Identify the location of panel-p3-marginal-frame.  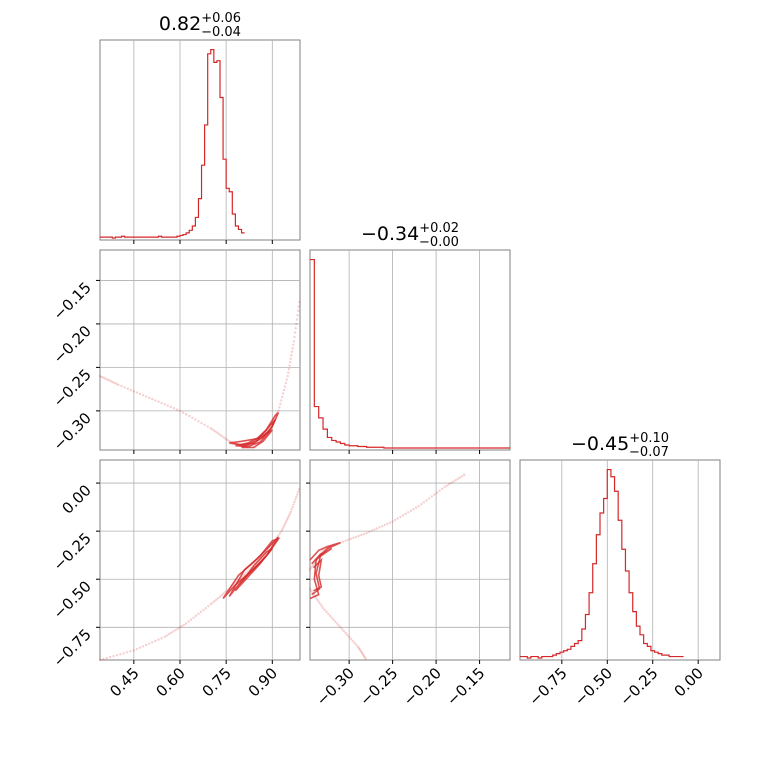
(620, 560).